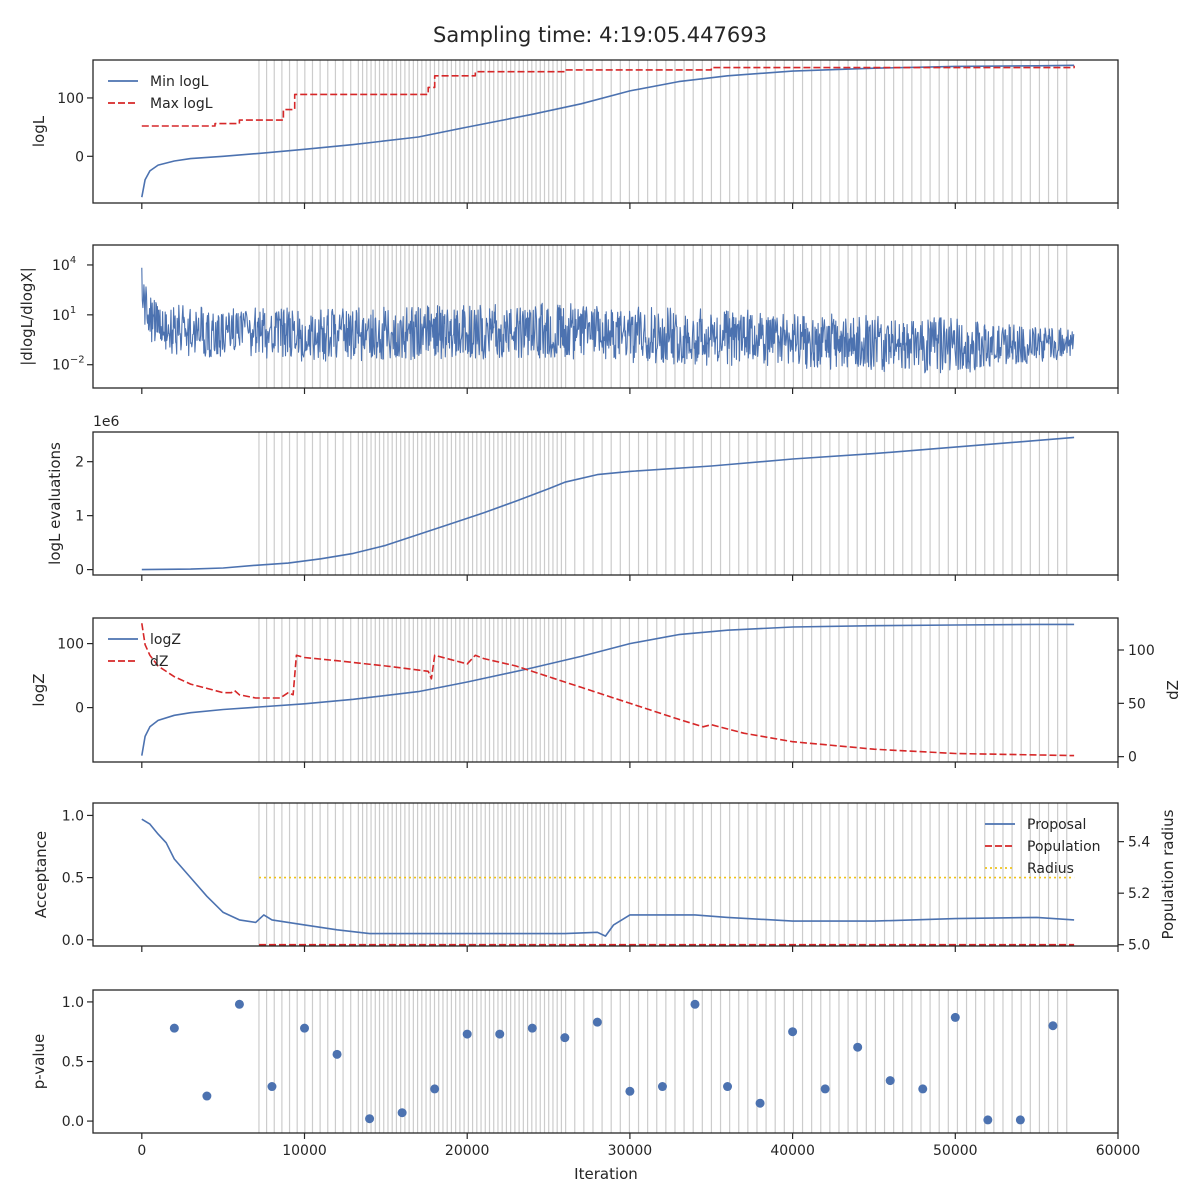 The width and height of the screenshot is (1200, 1200). Describe the element at coordinates (159, 662) in the screenshot. I see `legend-label: dZ` at that location.